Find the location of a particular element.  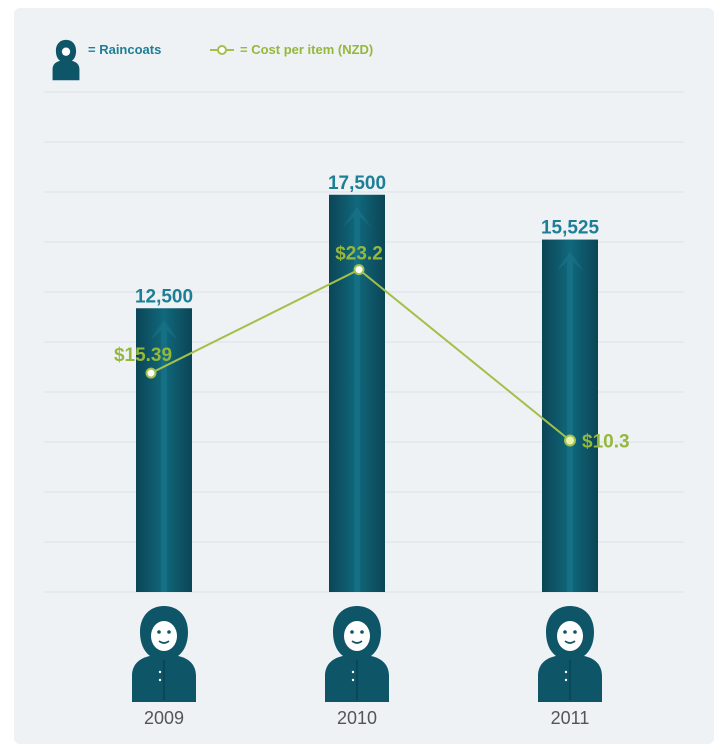

category-axis: 2009 2010 2011 is located at coordinates (367, 667).